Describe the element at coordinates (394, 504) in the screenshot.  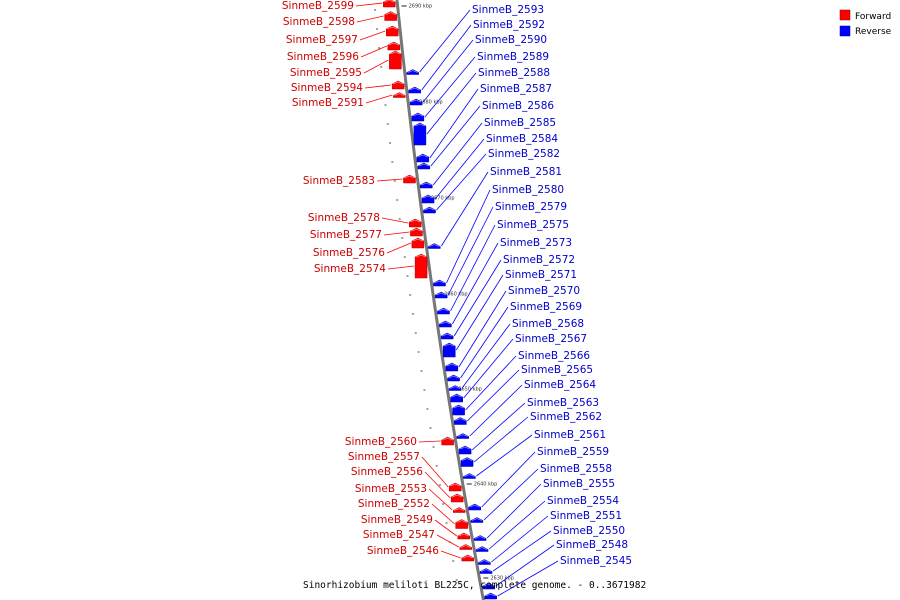
I see `forward-gene-label: SinmeB_2552` at that location.